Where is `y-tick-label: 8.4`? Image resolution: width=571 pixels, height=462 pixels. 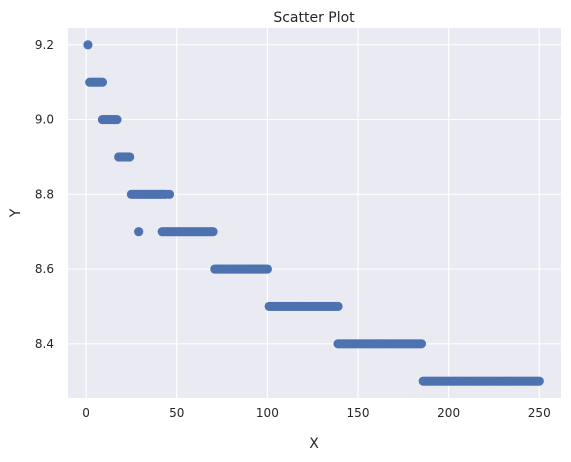 y-tick-label: 8.4 is located at coordinates (44, 344).